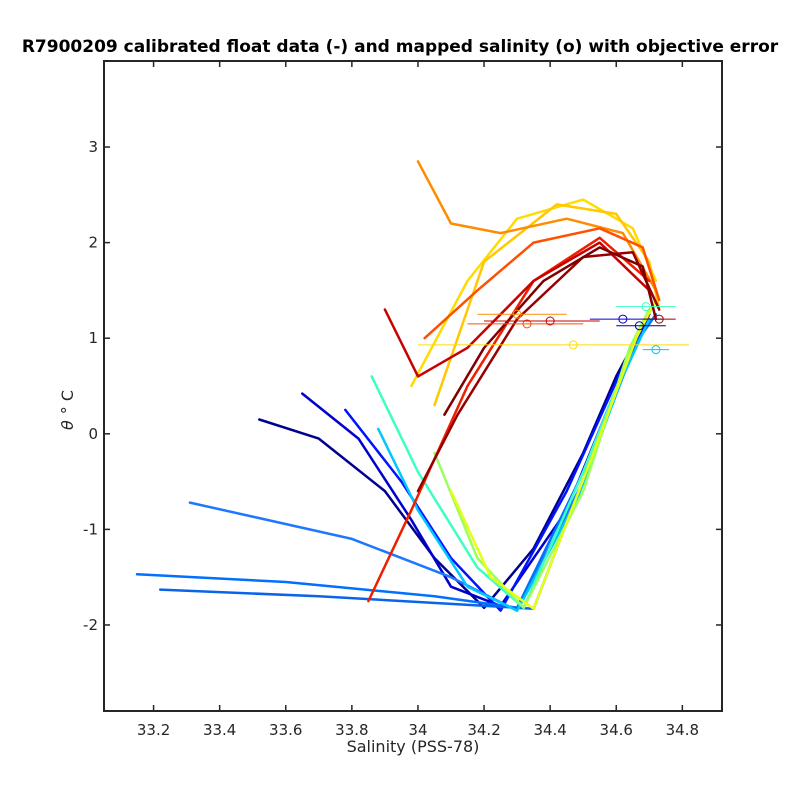  Describe the element at coordinates (219, 730) in the screenshot. I see `x-tick-label: 33.4` at that location.